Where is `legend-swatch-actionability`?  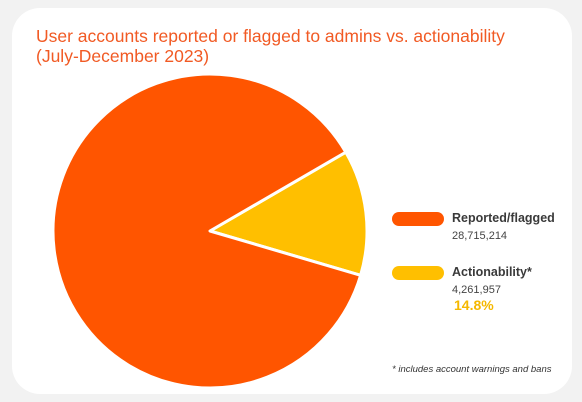 legend-swatch-actionability is located at coordinates (418, 273).